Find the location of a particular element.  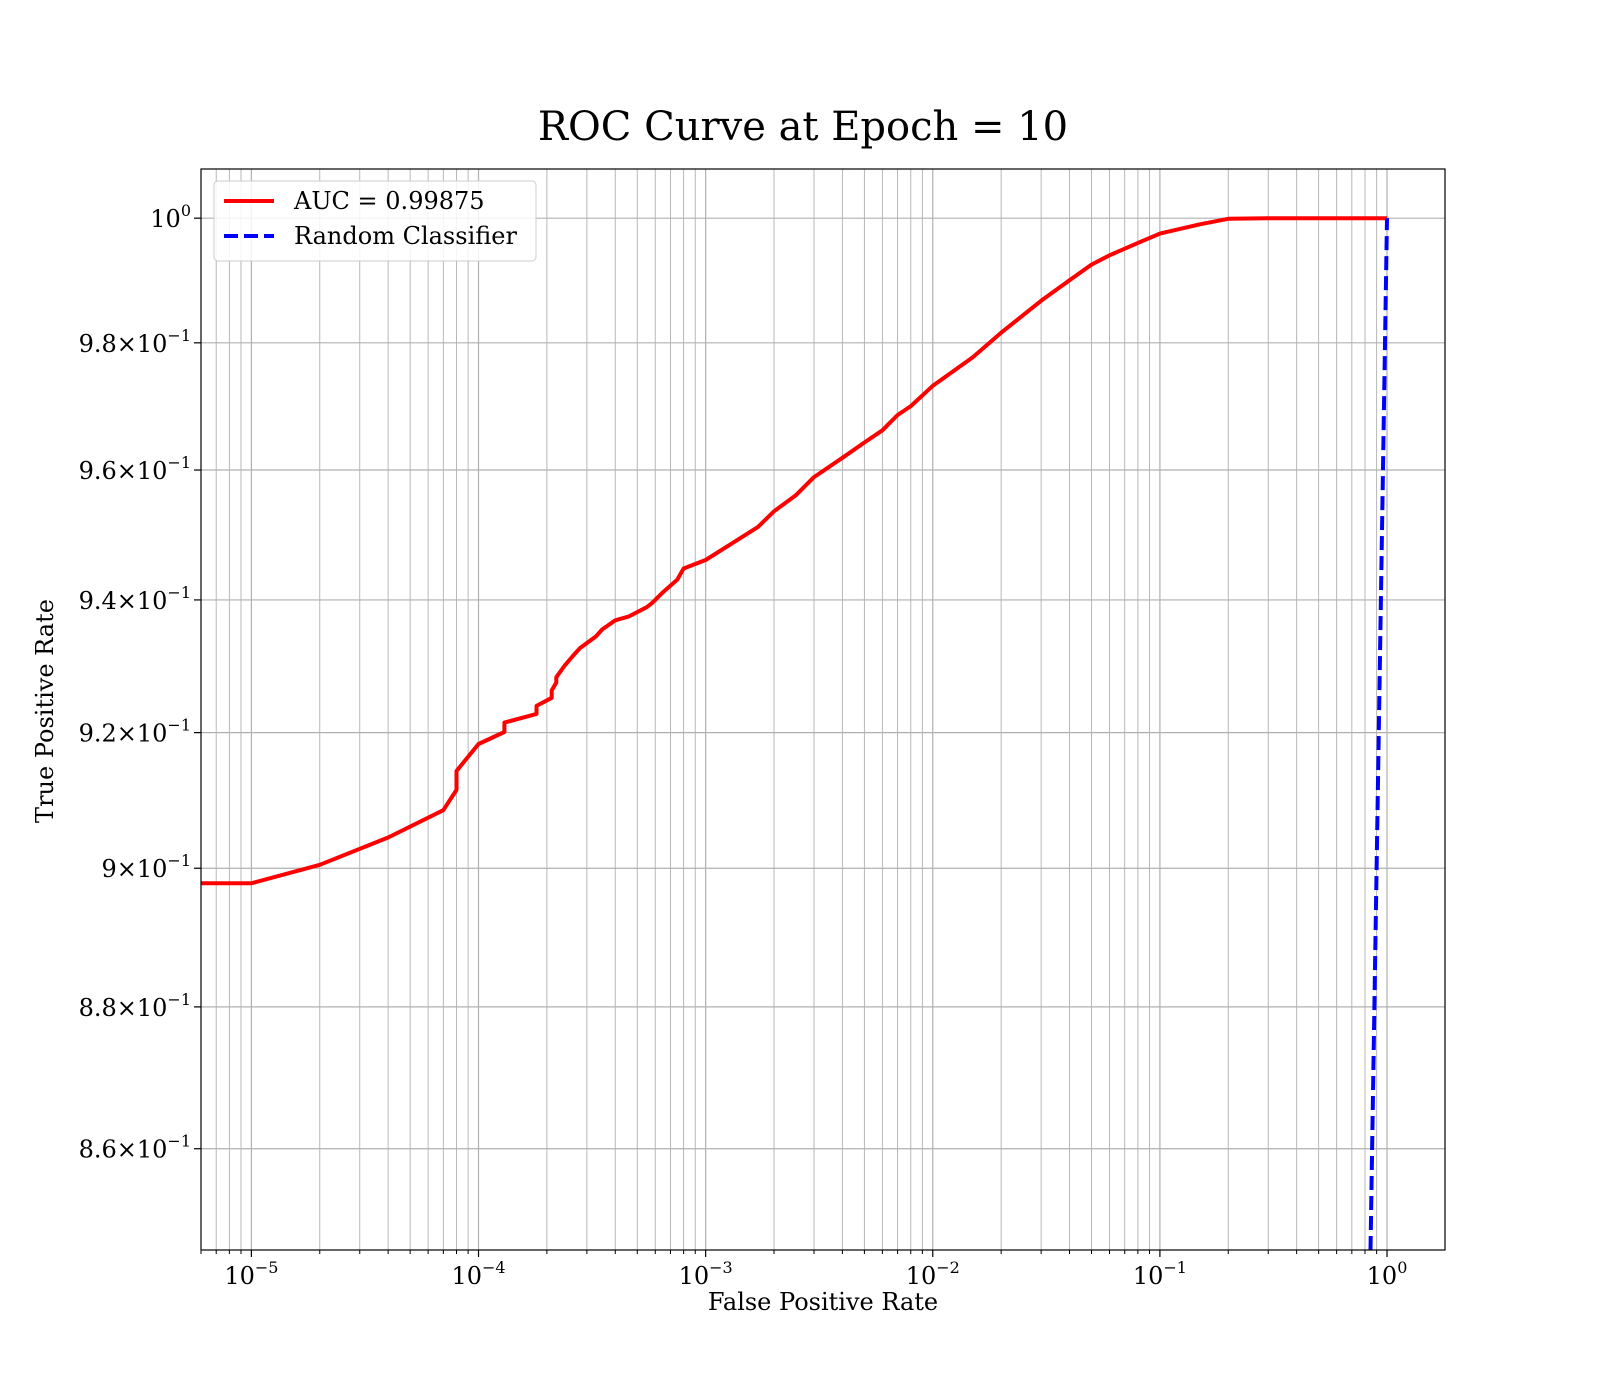

chart-title: ROC Curve at Epoch = 10 is located at coordinates (803, 127).